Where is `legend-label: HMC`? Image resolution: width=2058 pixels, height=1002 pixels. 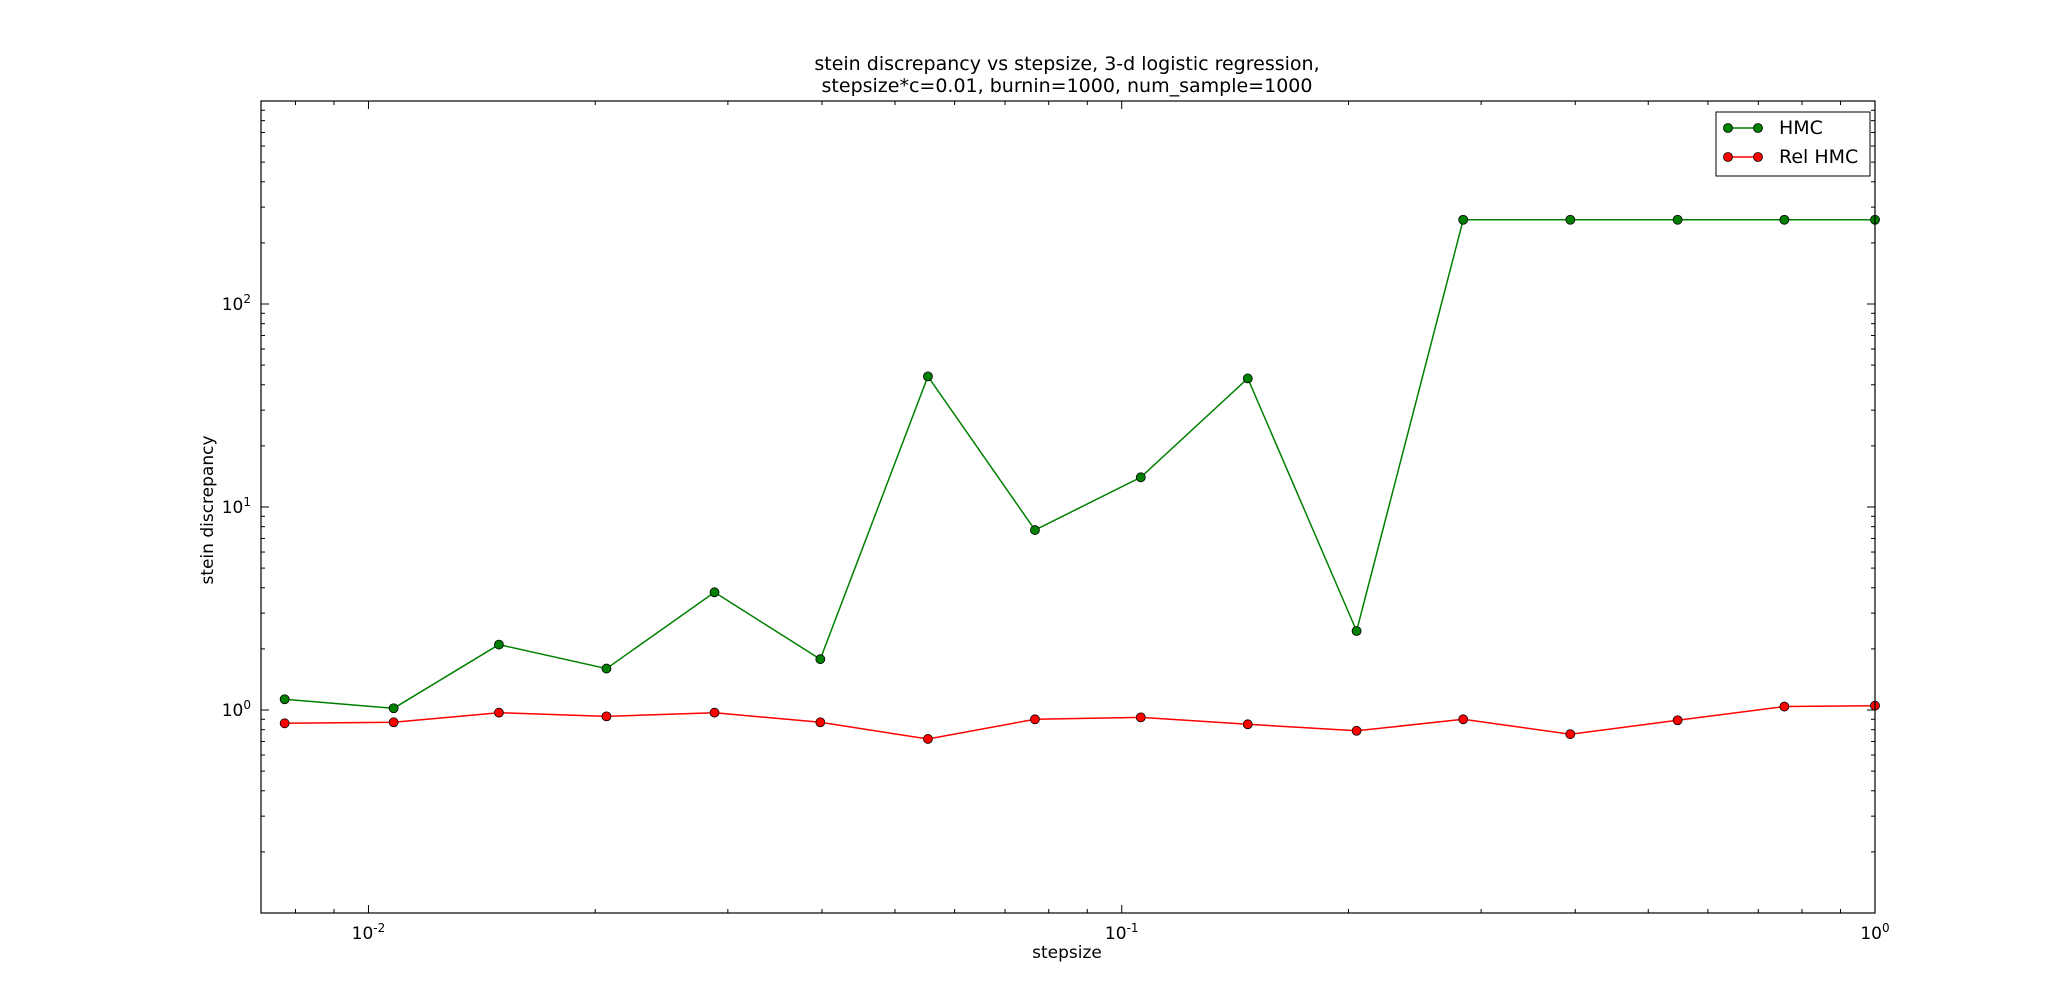
legend-label: HMC is located at coordinates (1801, 128).